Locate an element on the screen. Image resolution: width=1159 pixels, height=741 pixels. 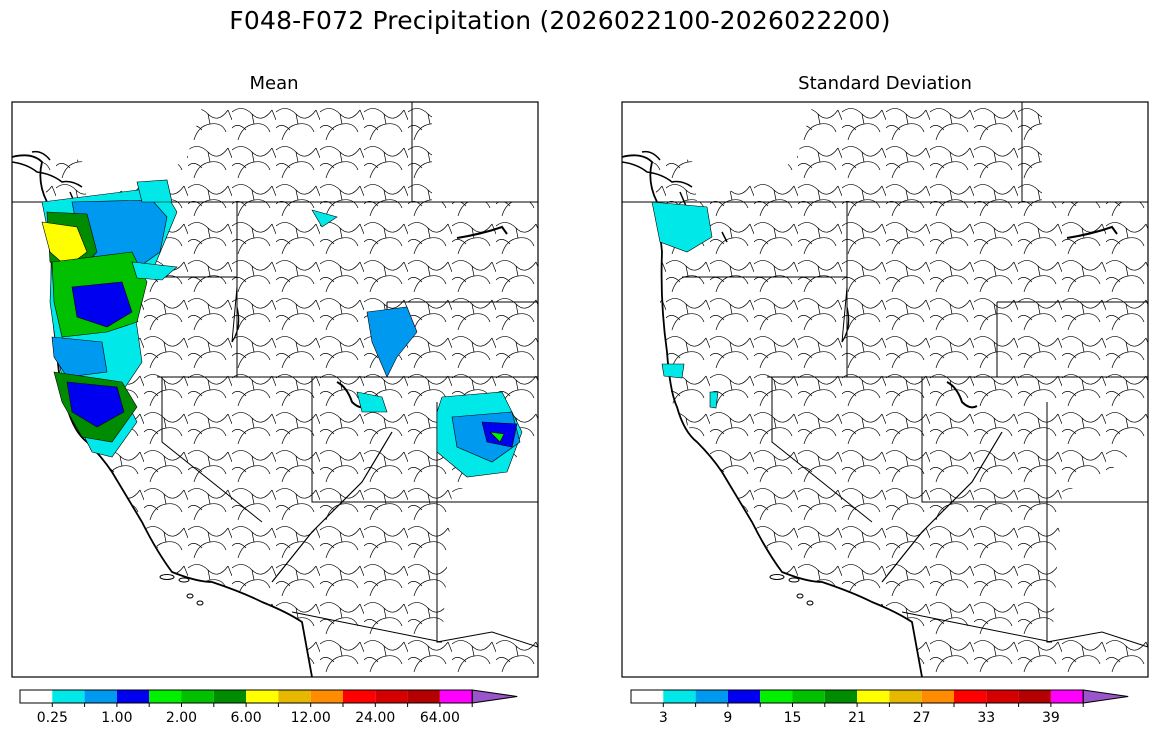
colorbar-tick-label: 21 is located at coordinates (857, 718).